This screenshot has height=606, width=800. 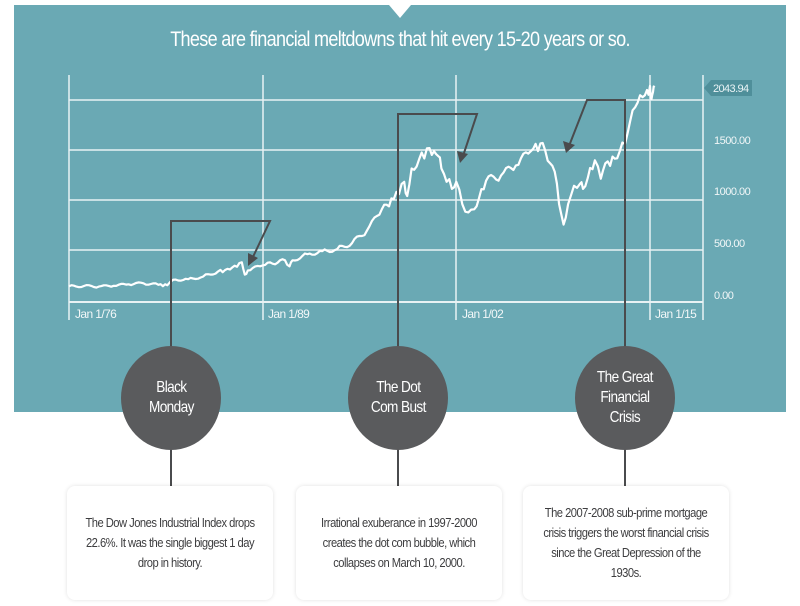 I want to click on event-title-line: The Dot, so click(x=398, y=387).